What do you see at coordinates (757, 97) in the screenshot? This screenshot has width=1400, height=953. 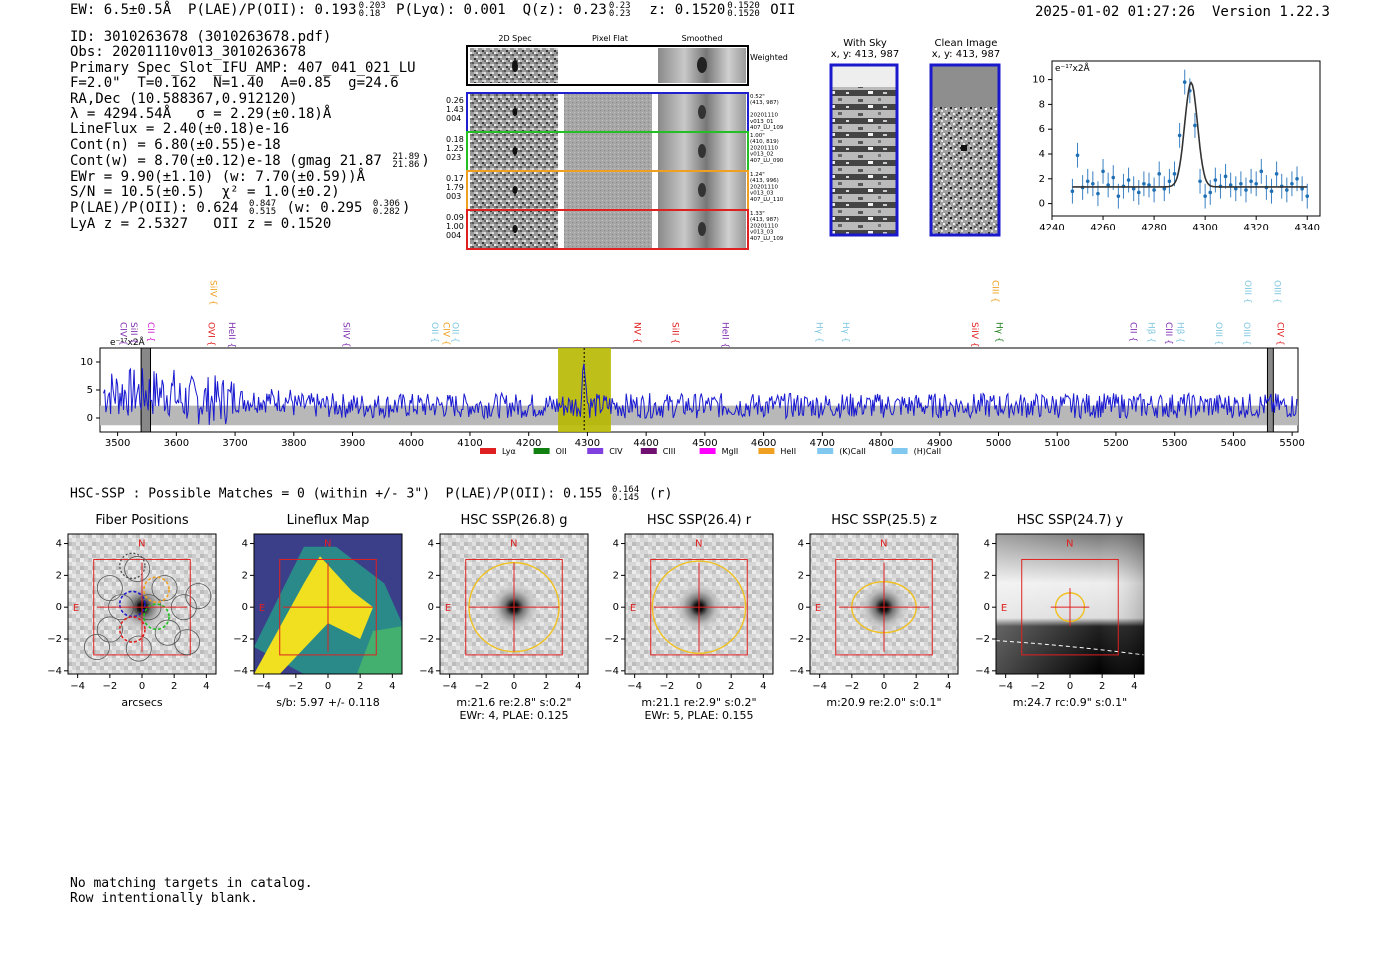 I see `row-right-label: 0.52"` at bounding box center [757, 97].